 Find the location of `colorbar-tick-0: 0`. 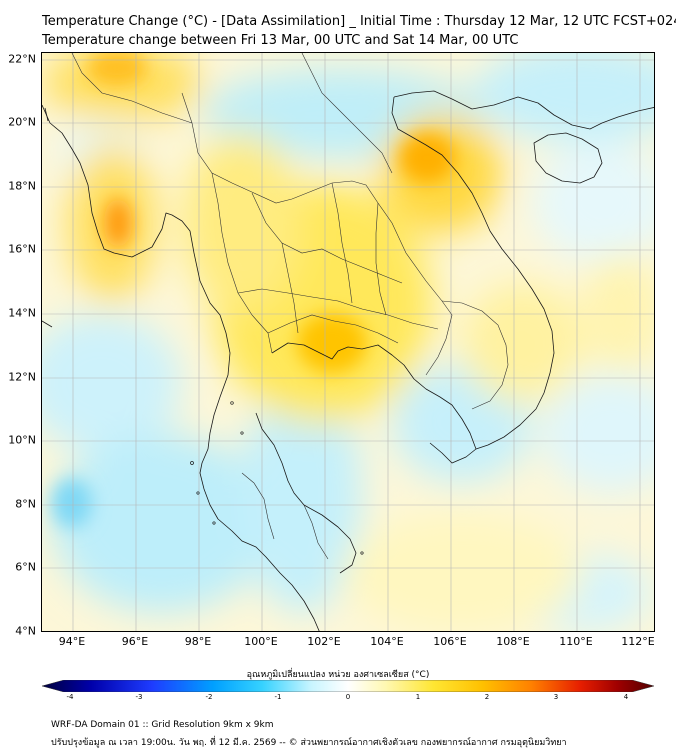

colorbar-tick-0: 0 is located at coordinates (348, 697).